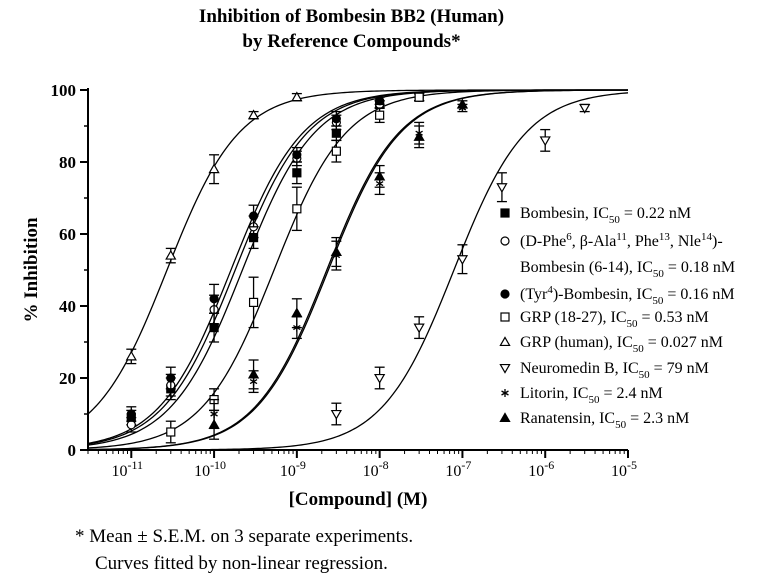  I want to click on x-tick-label: 10⁻¹⁰, so click(210, 469).